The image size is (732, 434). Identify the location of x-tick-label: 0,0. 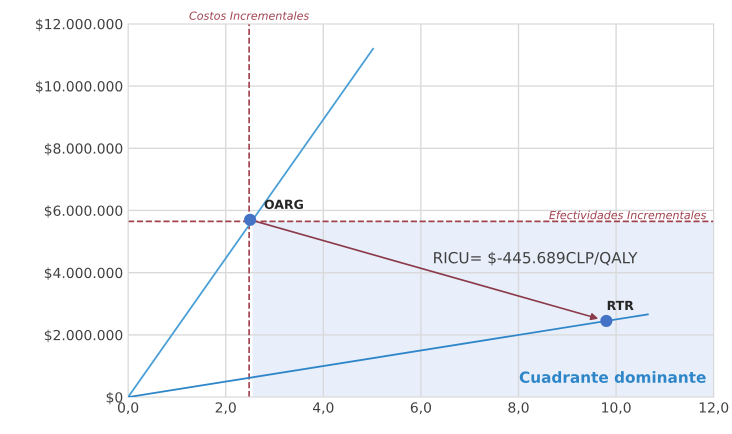
(128, 408).